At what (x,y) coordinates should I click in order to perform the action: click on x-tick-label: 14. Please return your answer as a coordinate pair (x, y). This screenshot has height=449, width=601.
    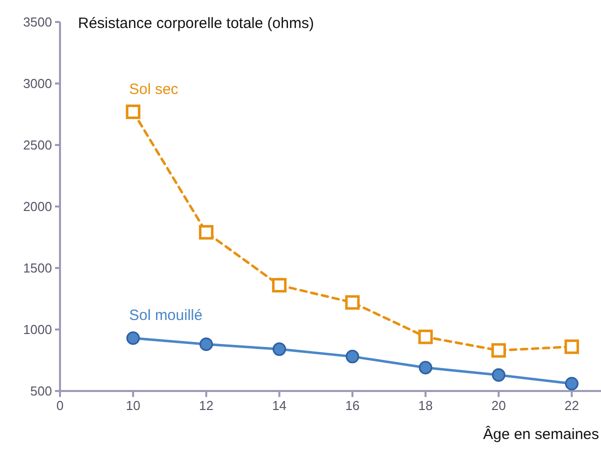
    Looking at the image, I should click on (279, 406).